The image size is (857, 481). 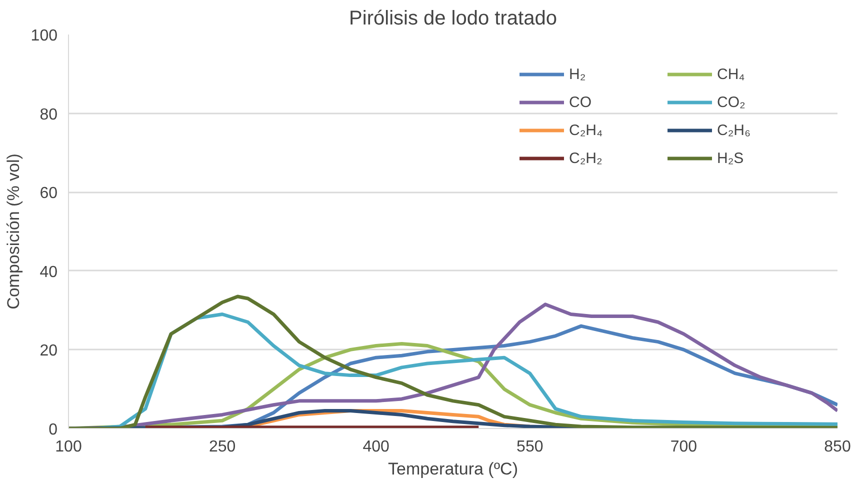 I want to click on legend-label: CO₂, so click(x=731, y=102).